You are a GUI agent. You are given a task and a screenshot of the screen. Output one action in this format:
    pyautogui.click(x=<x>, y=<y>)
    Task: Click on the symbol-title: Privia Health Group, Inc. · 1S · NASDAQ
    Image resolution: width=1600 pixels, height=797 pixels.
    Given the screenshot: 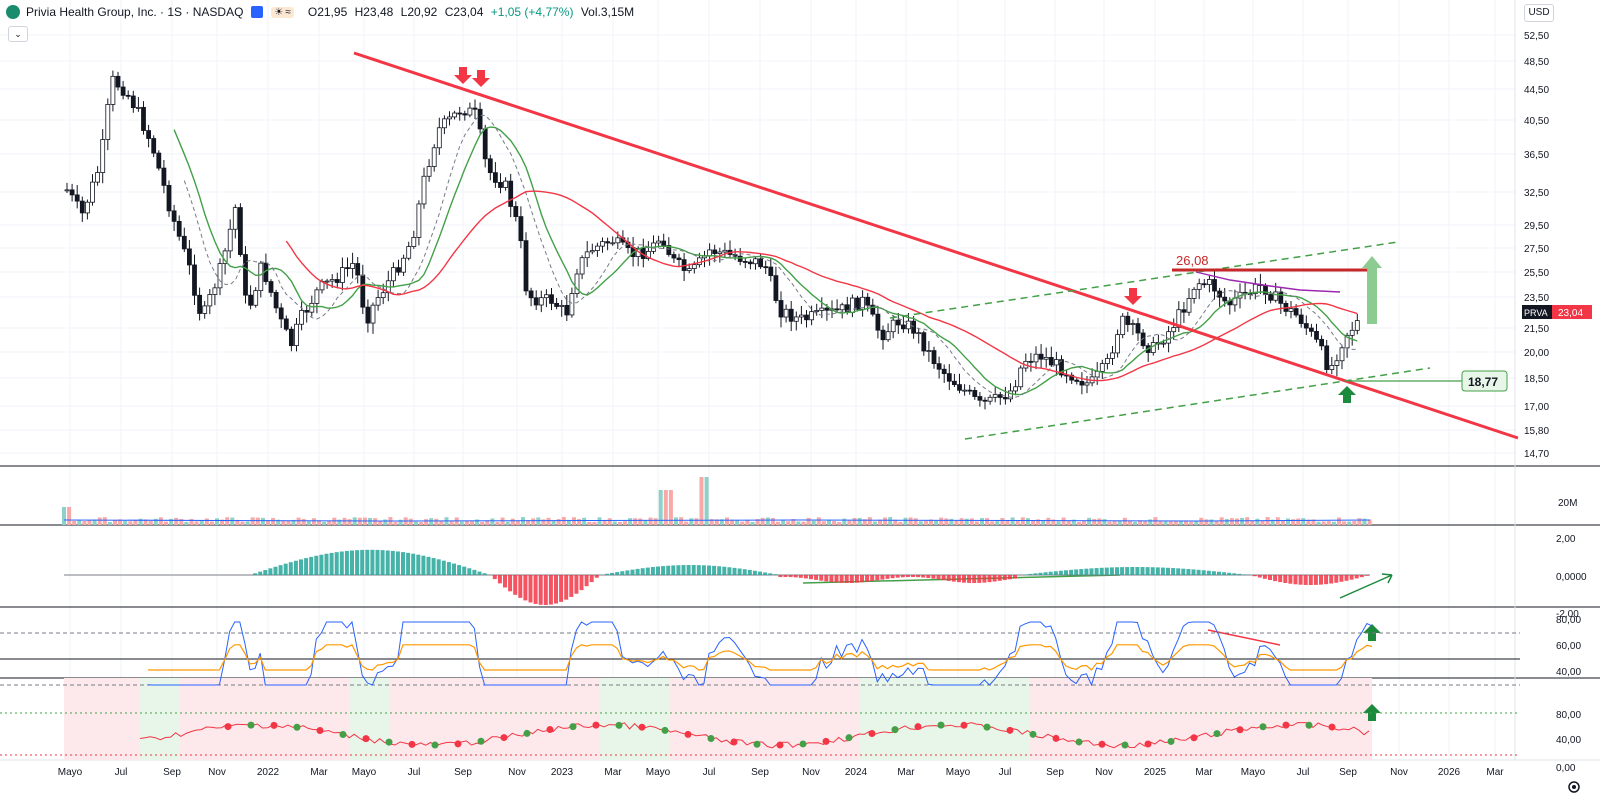 What is the action you would take?
    pyautogui.click(x=135, y=12)
    